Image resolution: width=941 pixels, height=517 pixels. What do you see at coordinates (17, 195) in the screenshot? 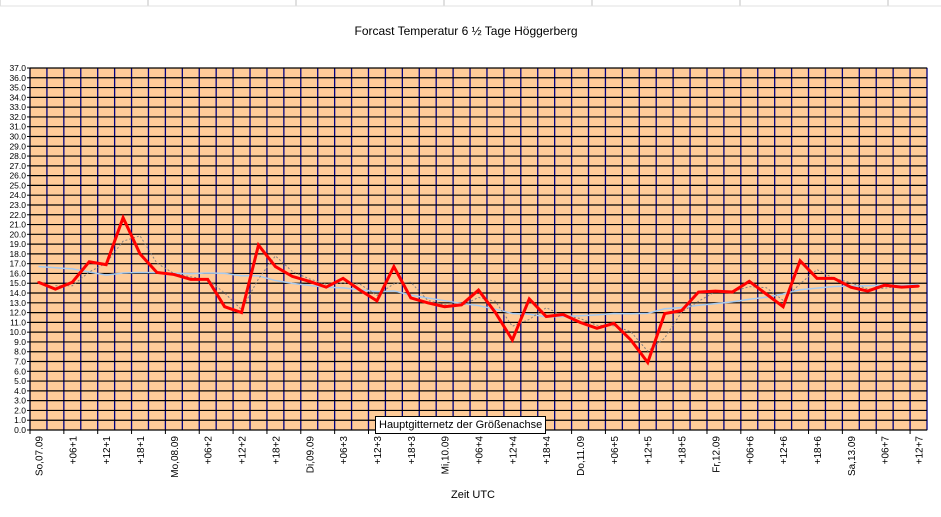
I see `y-tick-label: 24.0` at bounding box center [17, 195].